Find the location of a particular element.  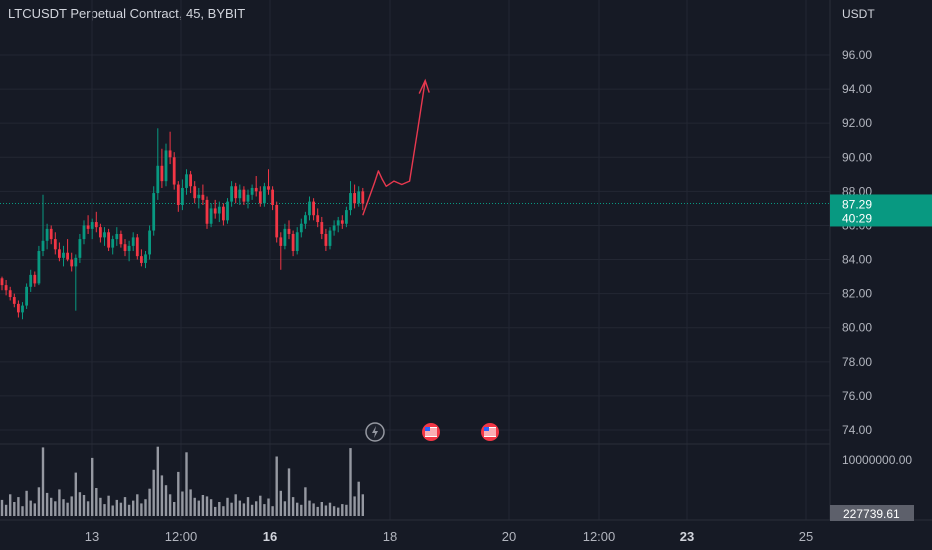

currency-label: USDT is located at coordinates (858, 14).